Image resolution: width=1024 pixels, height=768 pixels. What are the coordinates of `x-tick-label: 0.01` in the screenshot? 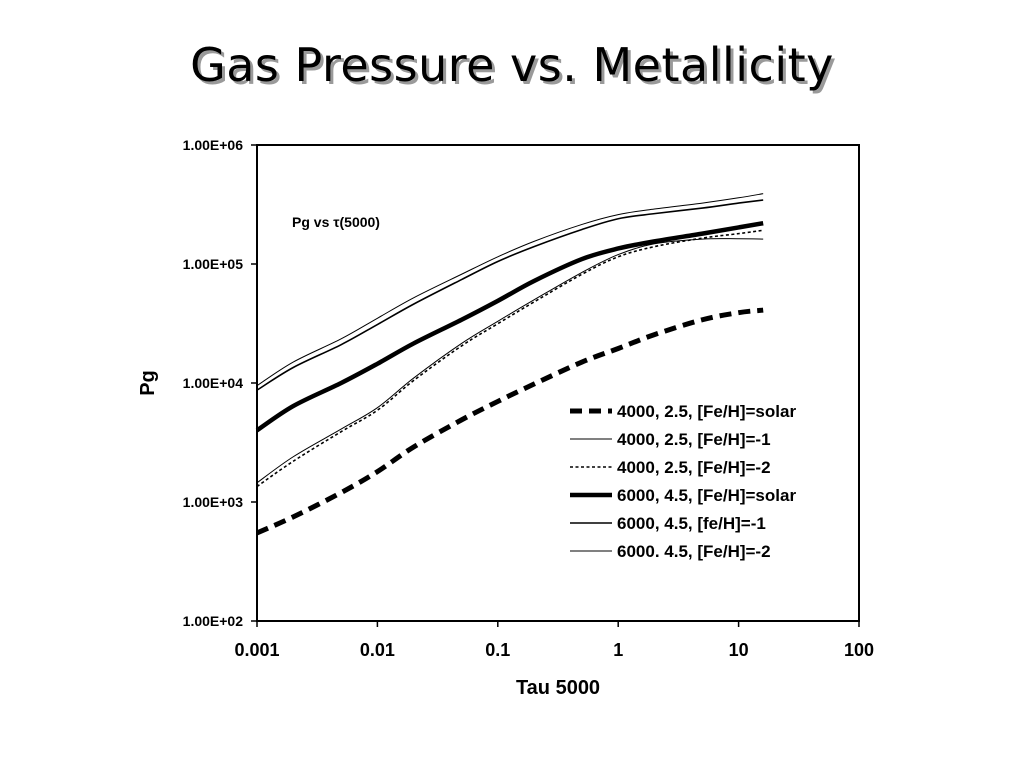 It's located at (377, 650).